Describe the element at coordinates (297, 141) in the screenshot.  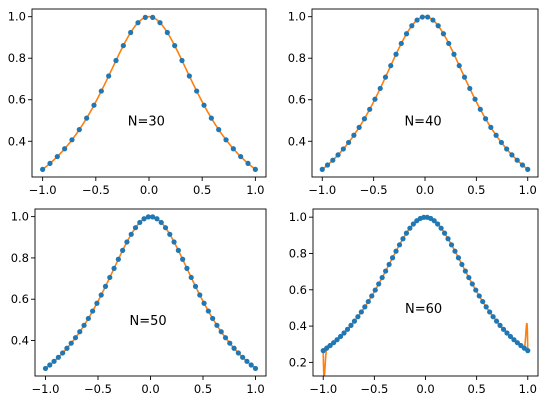
I see `y-tick-label: 0.4` at that location.